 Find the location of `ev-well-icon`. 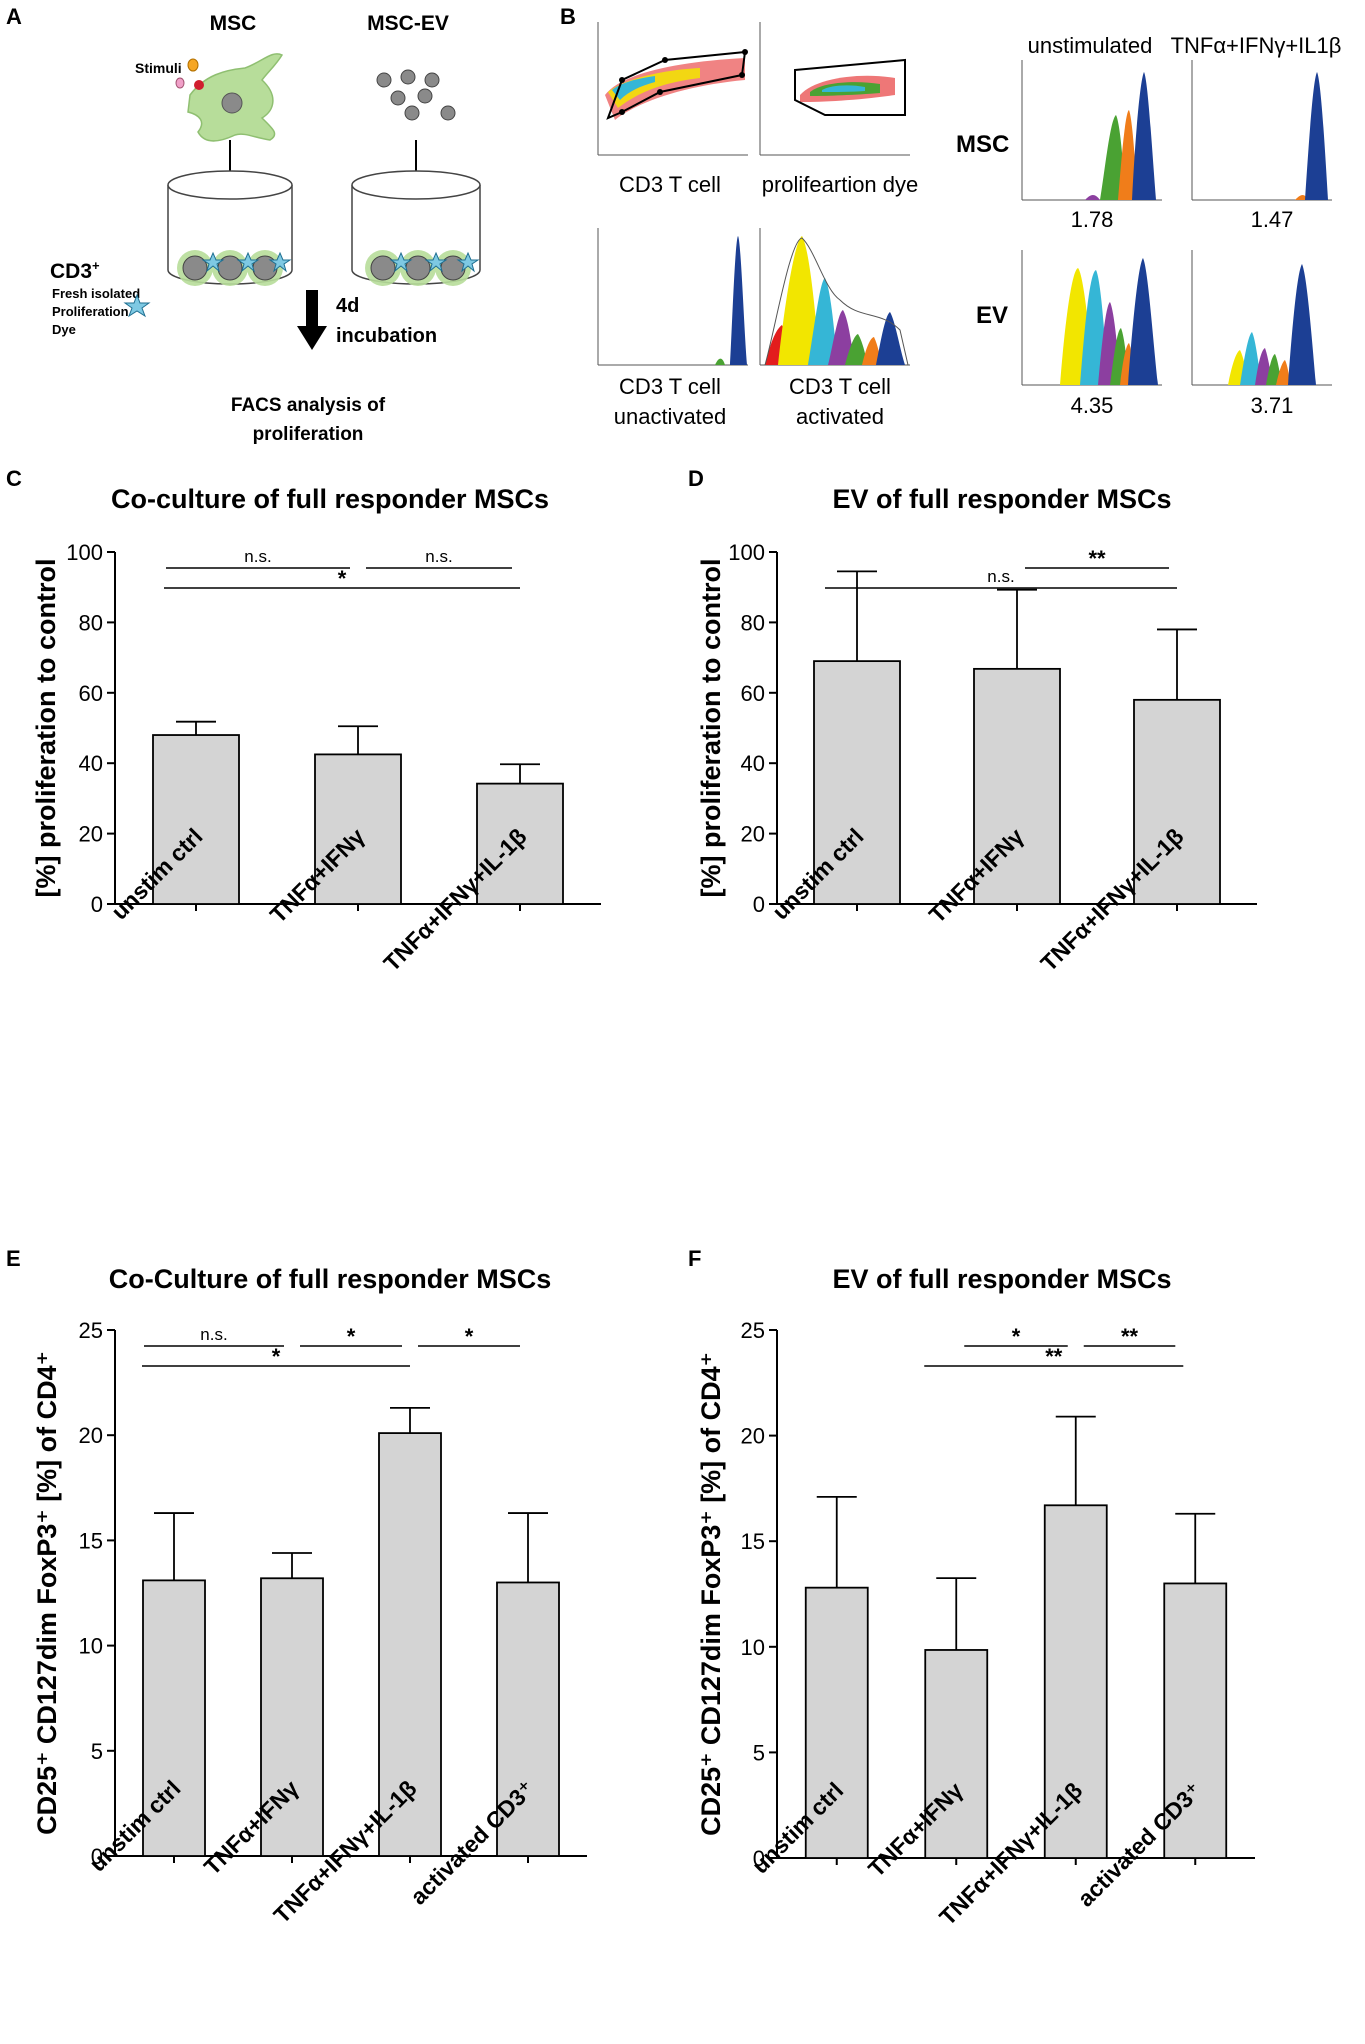

ev-well-icon is located at coordinates (416, 228).